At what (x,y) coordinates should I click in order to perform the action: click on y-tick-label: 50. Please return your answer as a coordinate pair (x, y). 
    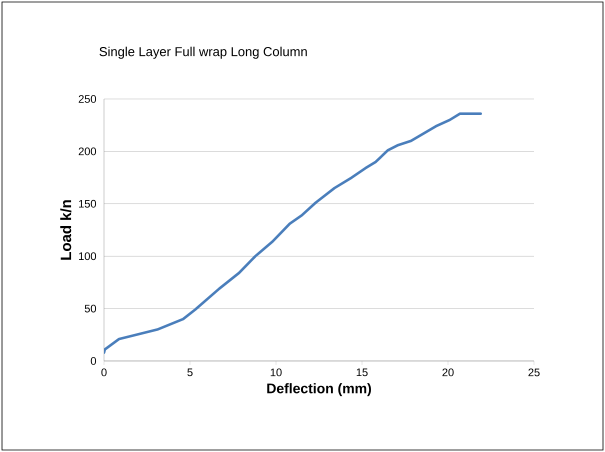
    Looking at the image, I should click on (90, 308).